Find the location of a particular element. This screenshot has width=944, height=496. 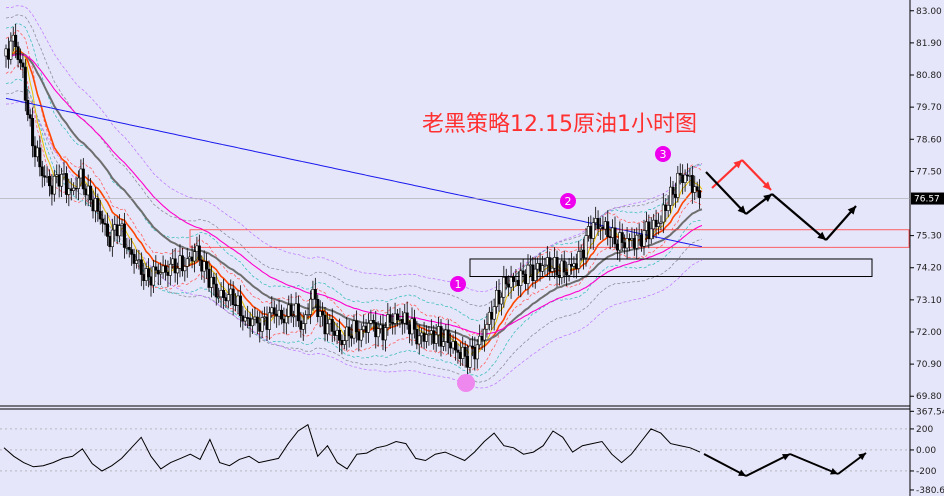

oscillator-projection-down-head is located at coordinates (834, 471).